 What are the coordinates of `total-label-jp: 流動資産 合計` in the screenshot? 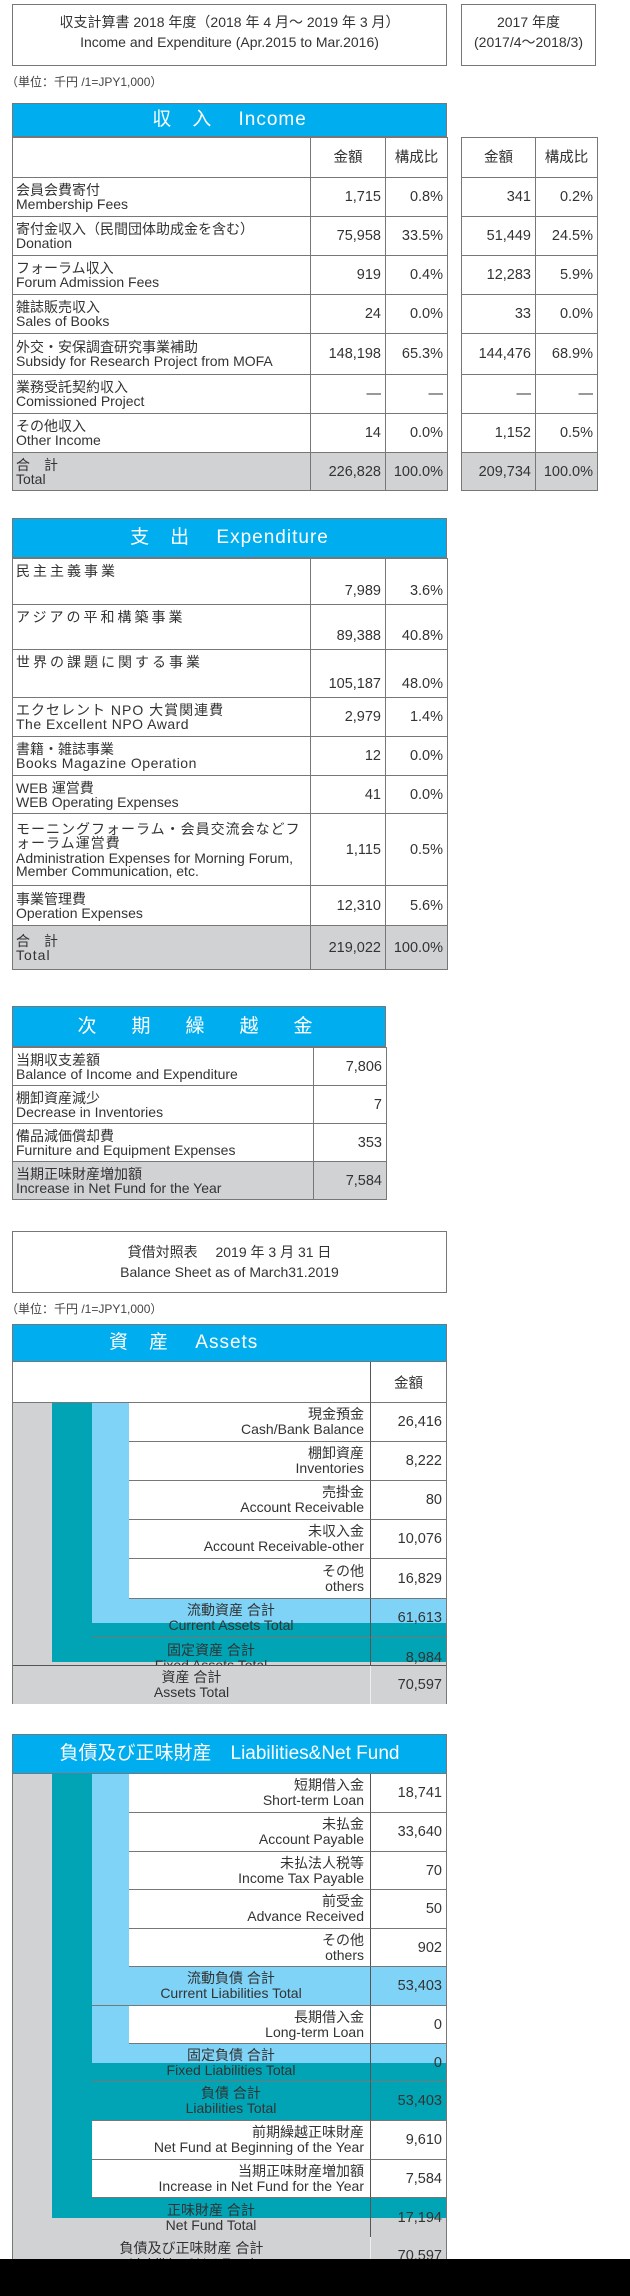 It's located at (231, 1610).